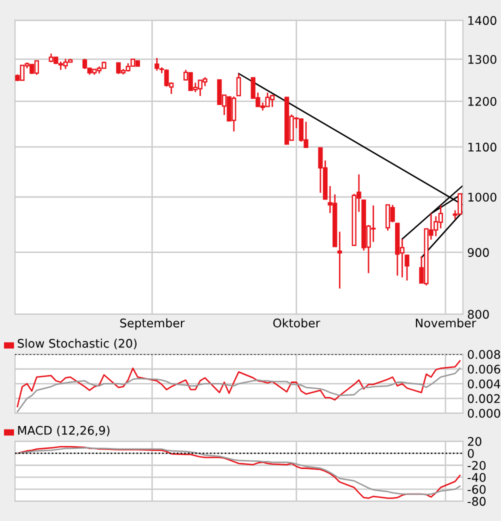  What do you see at coordinates (64, 431) in the screenshot?
I see `chart-title: MACD (12,26,9)` at bounding box center [64, 431].